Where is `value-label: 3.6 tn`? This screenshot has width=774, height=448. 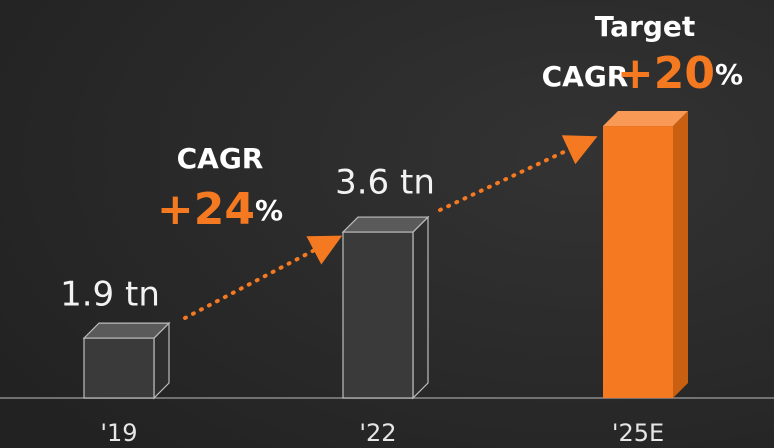
value-label: 3.6 tn is located at coordinates (385, 183).